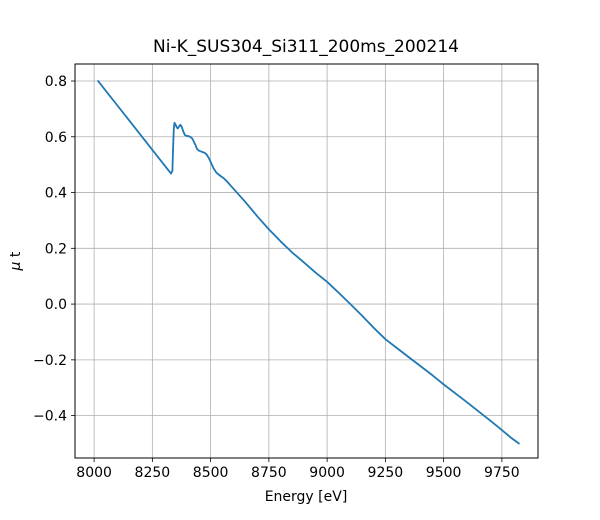 The height and width of the screenshot is (520, 600). Describe the element at coordinates (327, 473) in the screenshot. I see `x-tick-label: 9000` at that location.